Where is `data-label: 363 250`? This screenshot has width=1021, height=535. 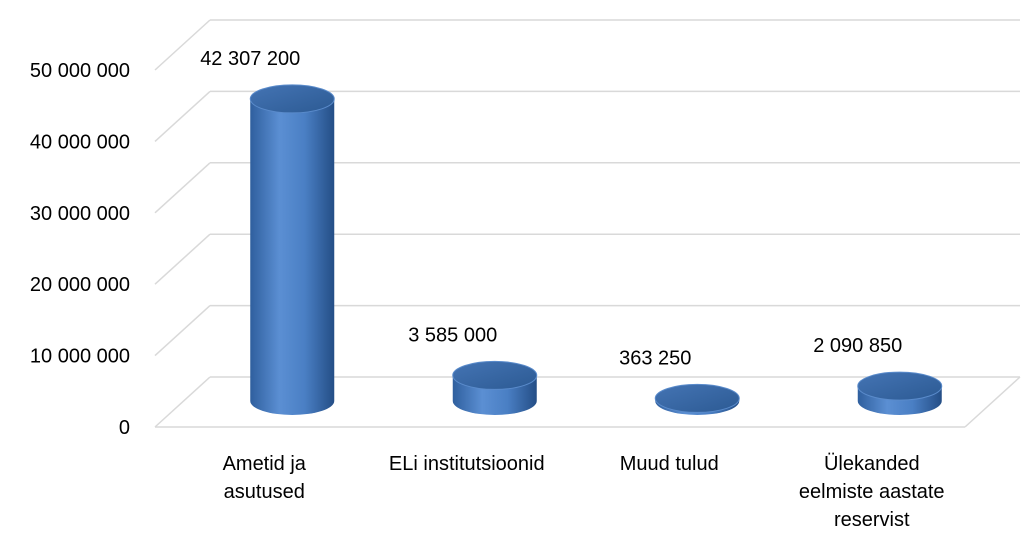 data-label: 363 250 is located at coordinates (655, 358).